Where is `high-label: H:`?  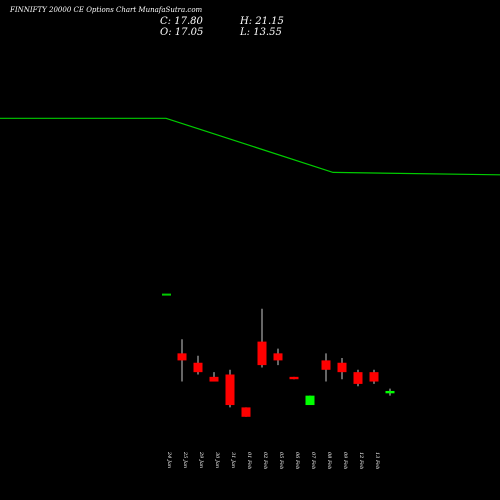 high-label: H: is located at coordinates (246, 21).